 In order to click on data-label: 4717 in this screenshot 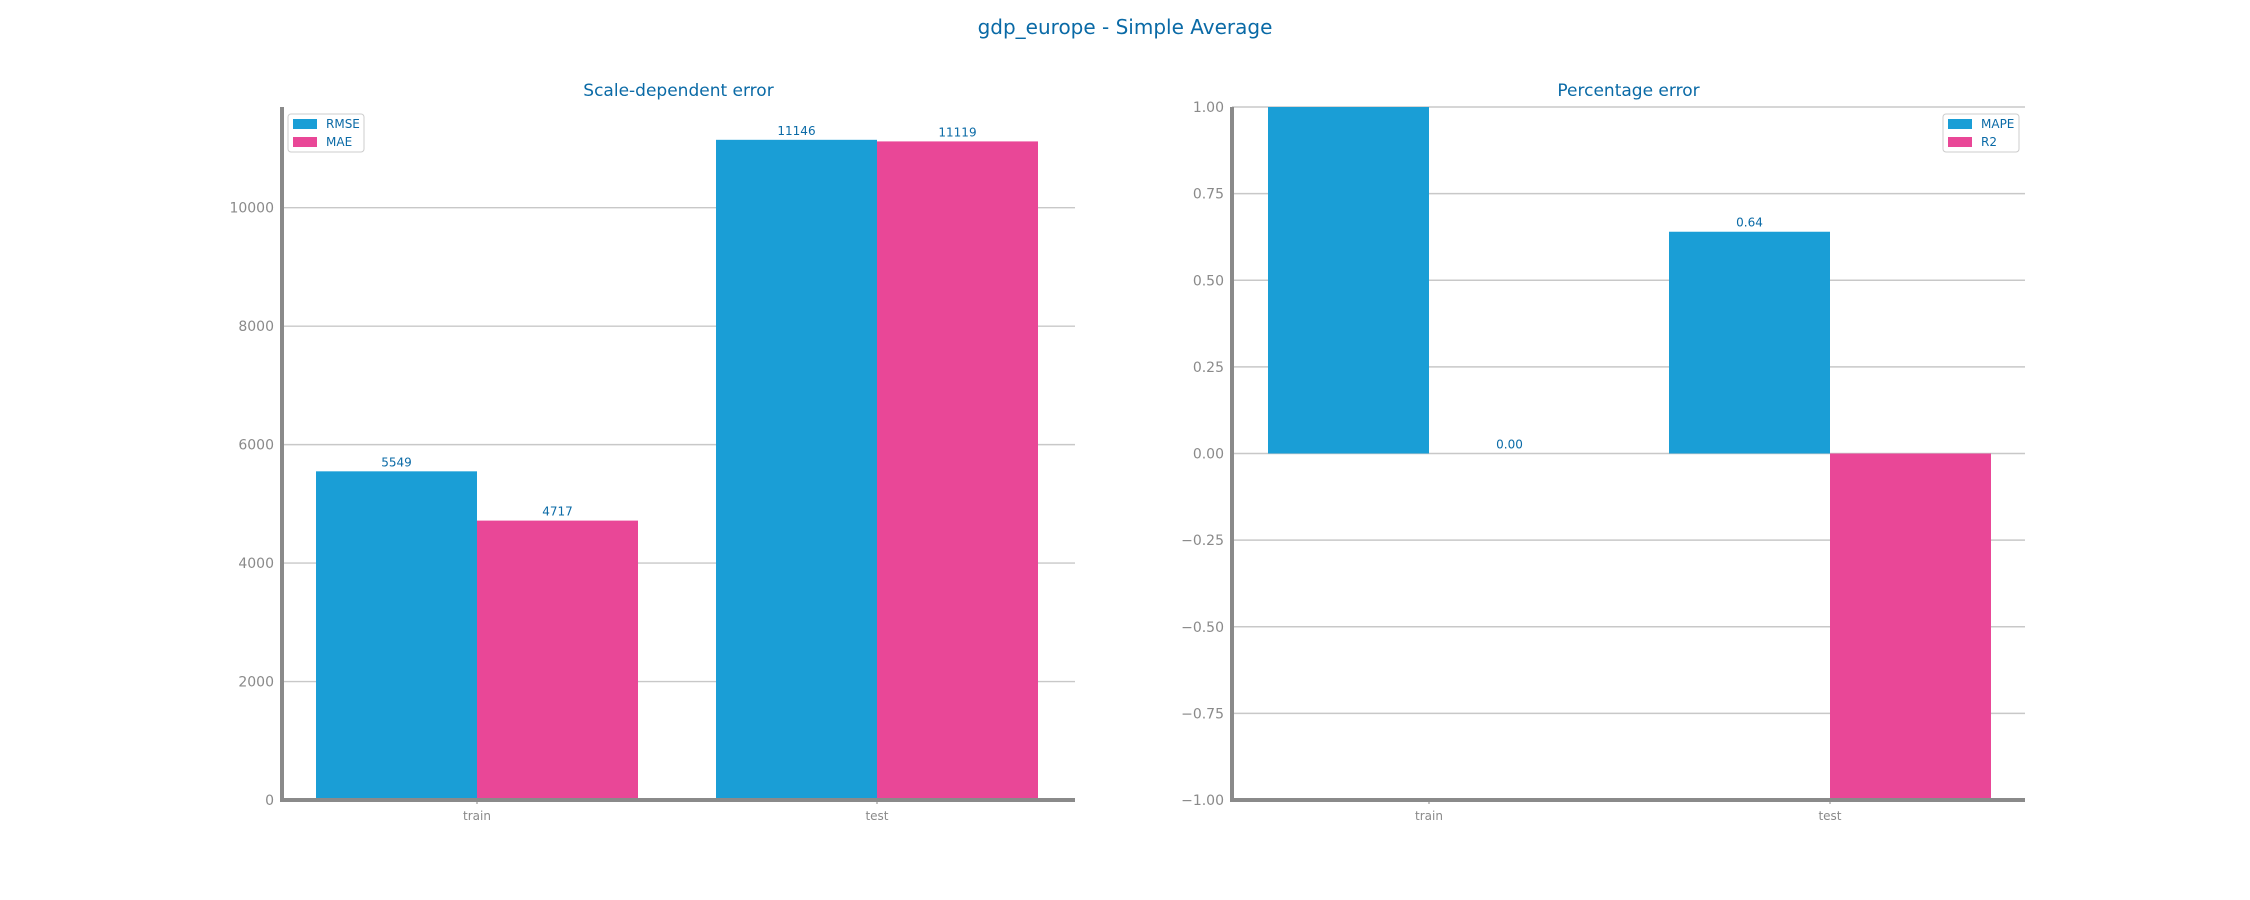, I will do `click(557, 512)`.